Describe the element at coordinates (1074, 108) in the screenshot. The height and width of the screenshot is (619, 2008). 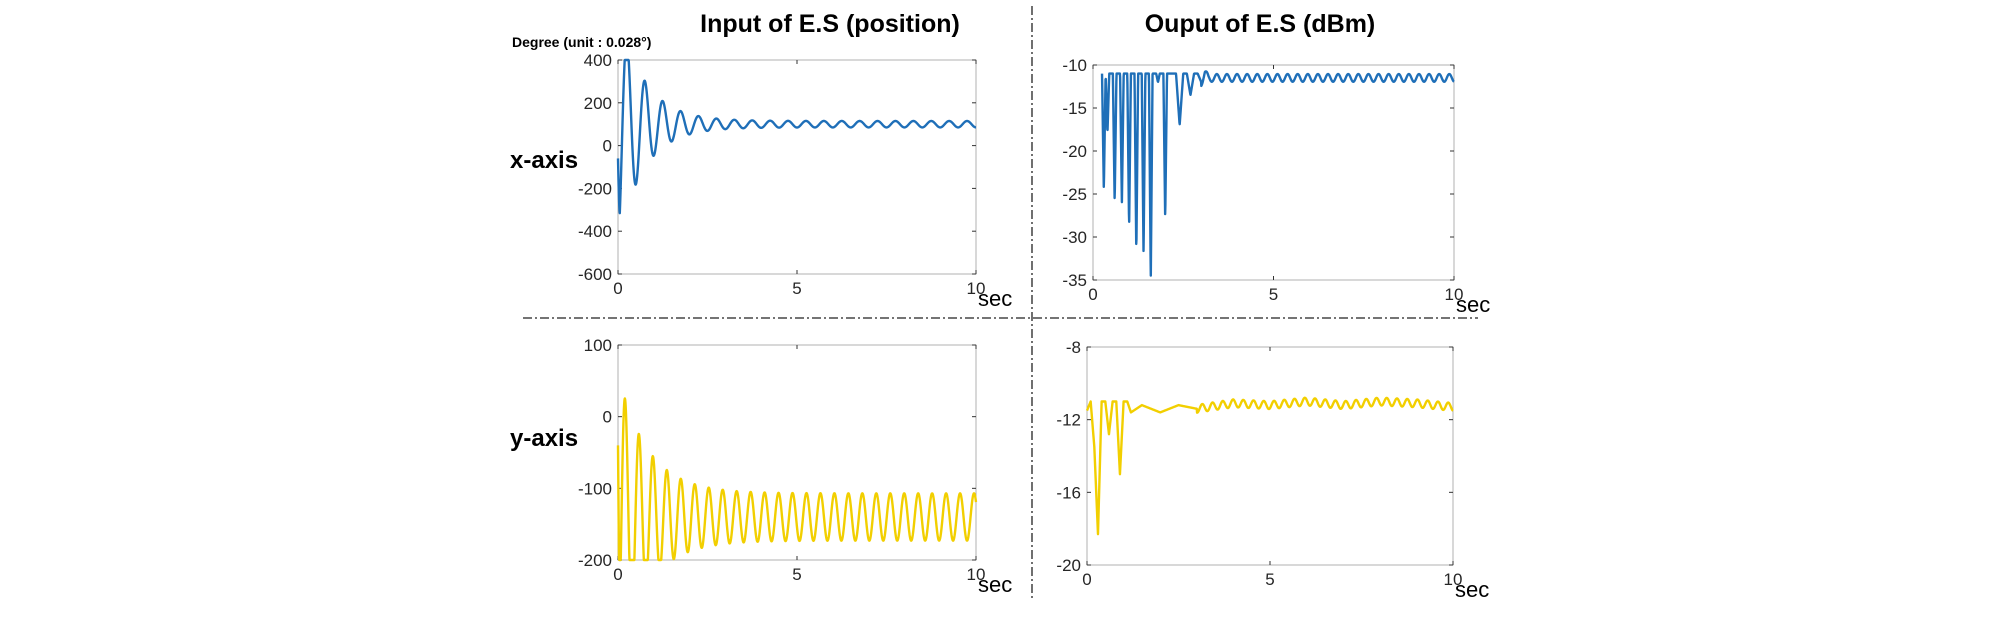
I see `y-tick-label: -15` at that location.